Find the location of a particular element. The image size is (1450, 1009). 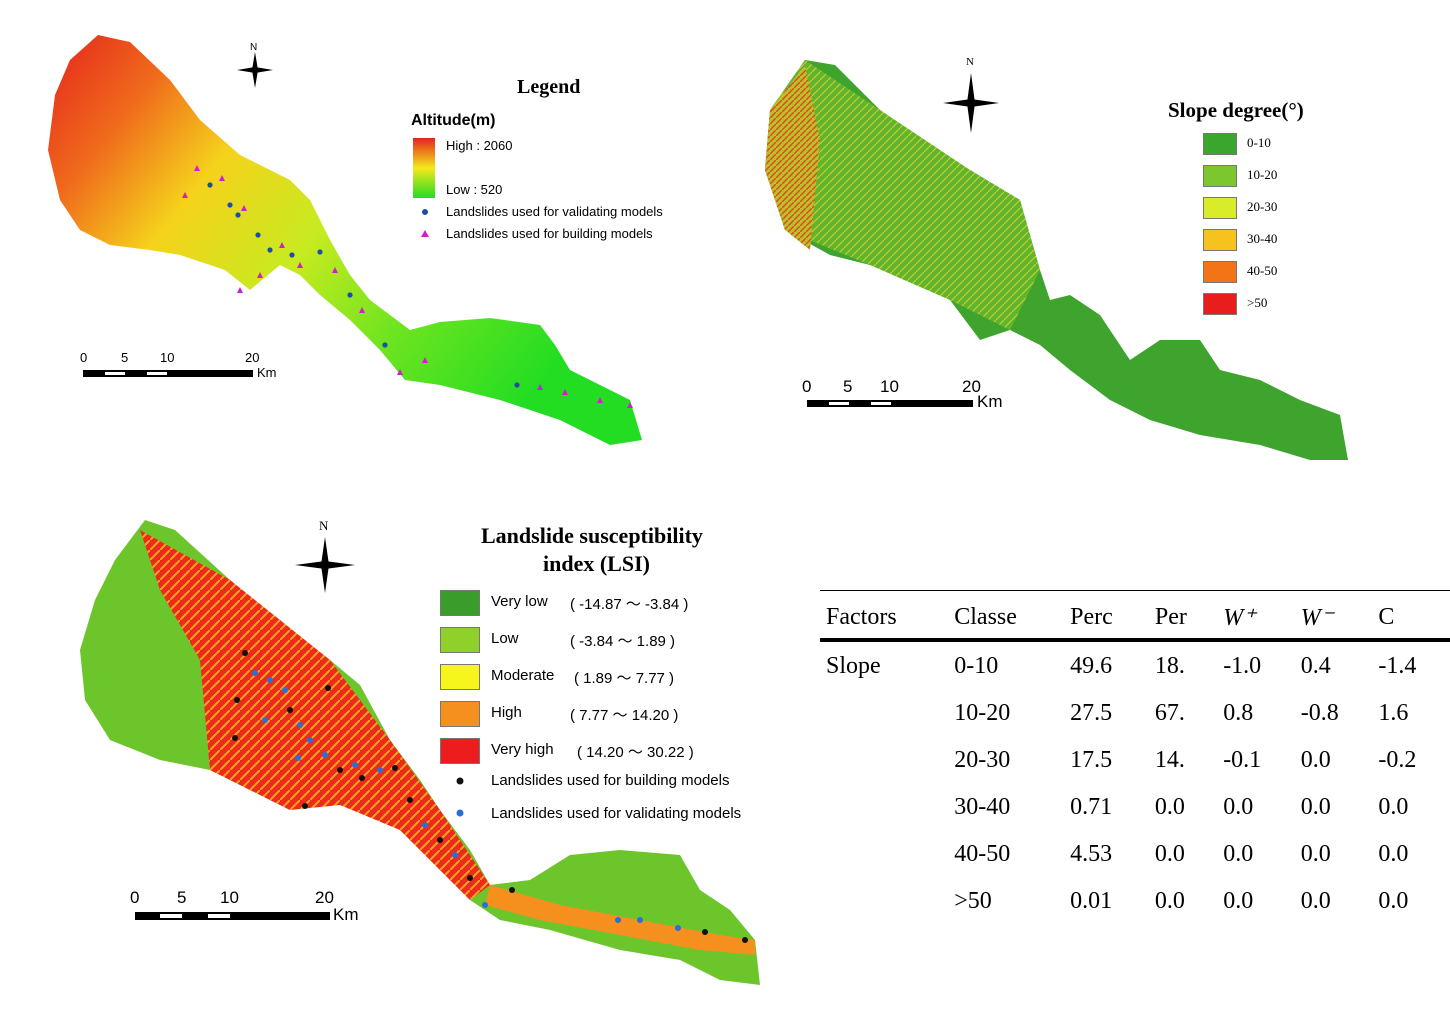

table-header-cell: Per is located at coordinates (1183, 616).